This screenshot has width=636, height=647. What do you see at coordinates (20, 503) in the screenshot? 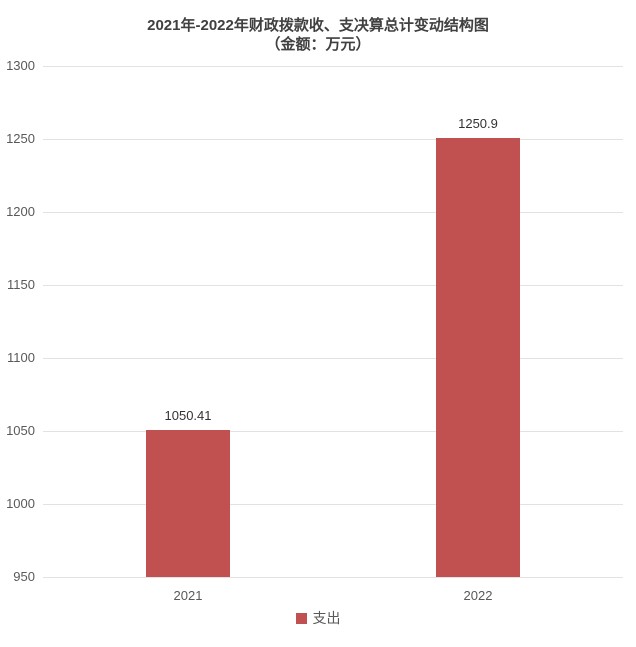
I see `y-axis-label: 1000` at bounding box center [20, 503].